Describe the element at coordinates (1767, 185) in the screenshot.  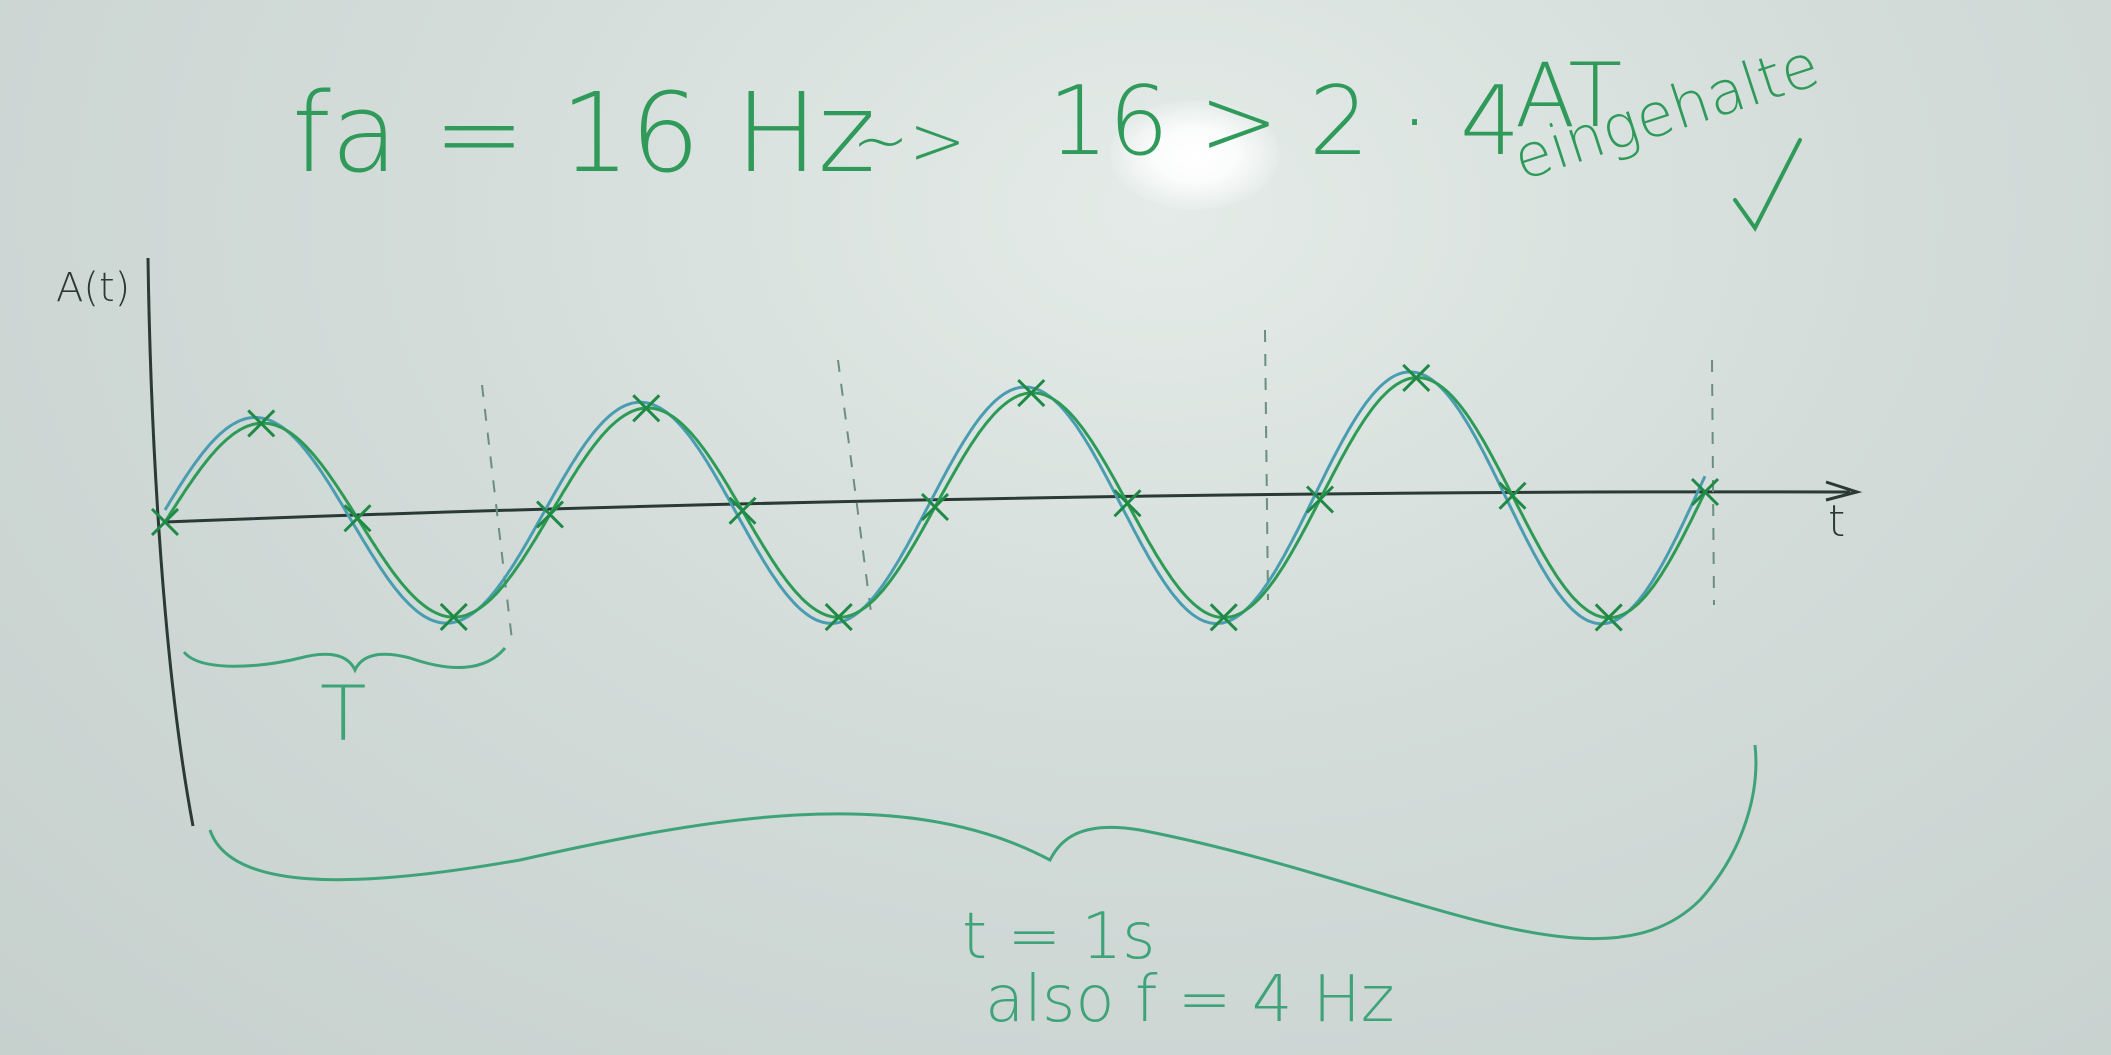
I see `checkmark-icon` at that location.